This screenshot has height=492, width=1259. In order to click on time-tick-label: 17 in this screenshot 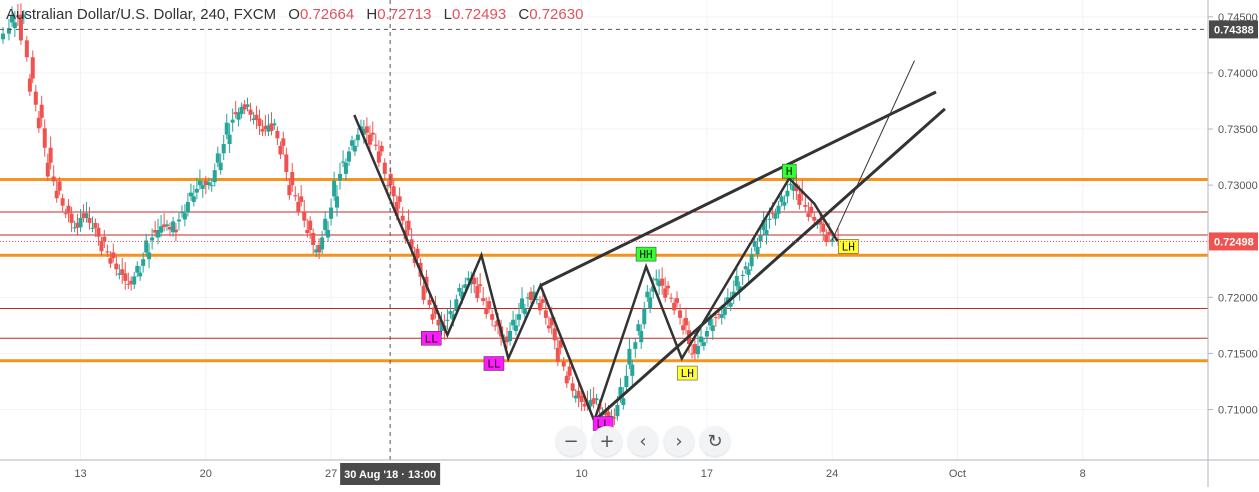, I will do `click(707, 474)`.